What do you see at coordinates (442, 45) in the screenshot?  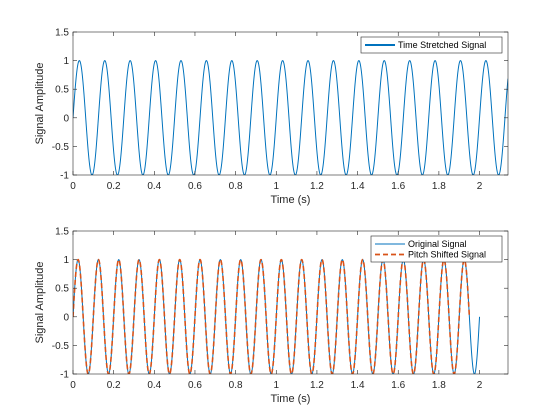 I see `legend-entry: Time Stretched Signal` at bounding box center [442, 45].